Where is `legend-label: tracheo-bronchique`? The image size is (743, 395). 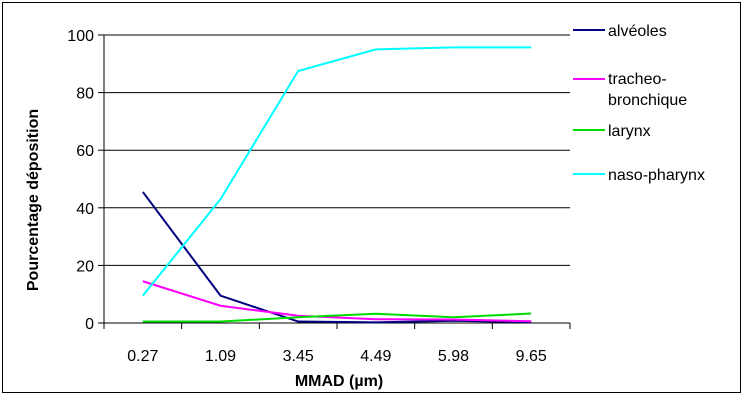
legend-label: tracheo-bronchique is located at coordinates (647, 90).